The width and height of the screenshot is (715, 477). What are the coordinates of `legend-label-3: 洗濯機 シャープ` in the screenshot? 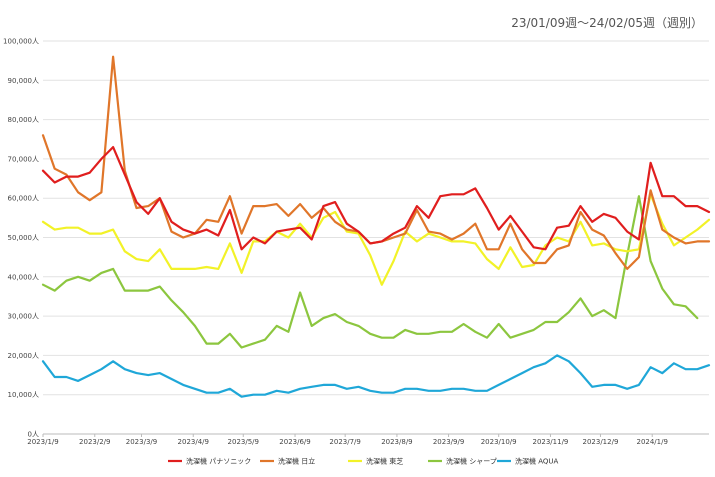 It's located at (471, 461).